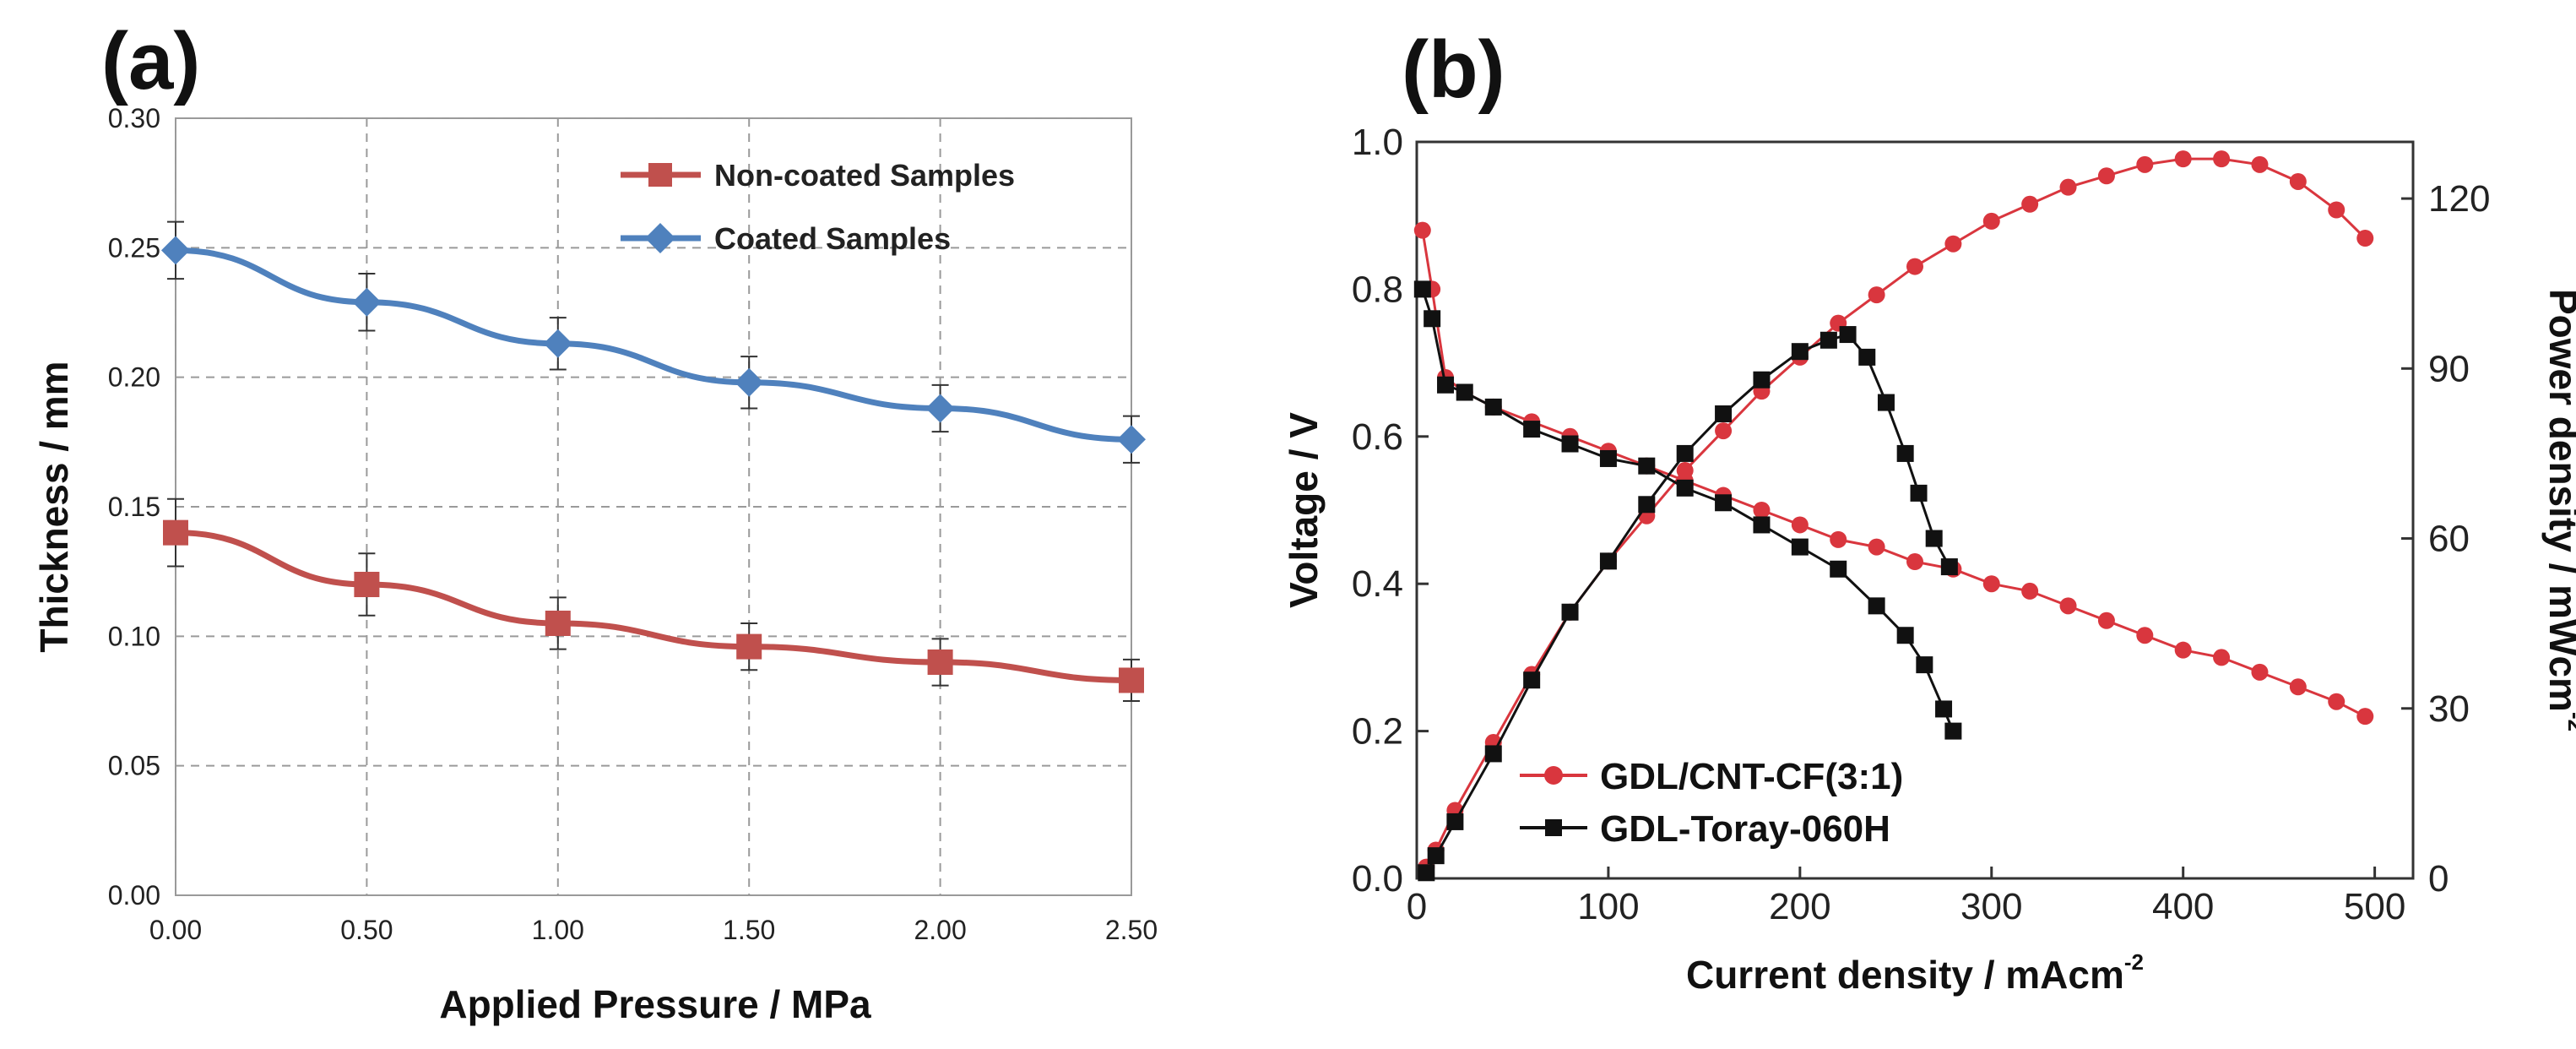  What do you see at coordinates (134, 247) in the screenshot?
I see `y-tick-label: 0.25` at bounding box center [134, 247].